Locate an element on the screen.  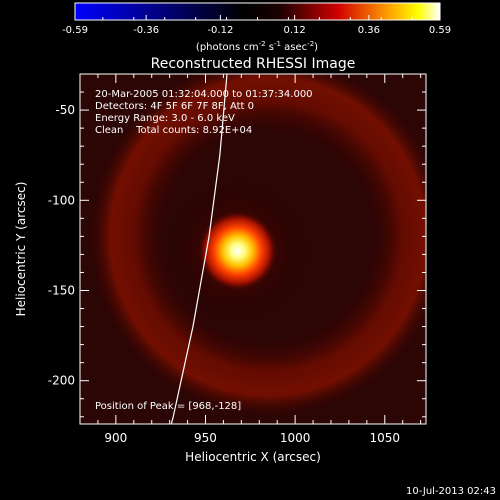
colorbar-ticks: -0.59 -0.36 -0.12 0.12 0.36 0.59 is located at coordinates (256, 25).